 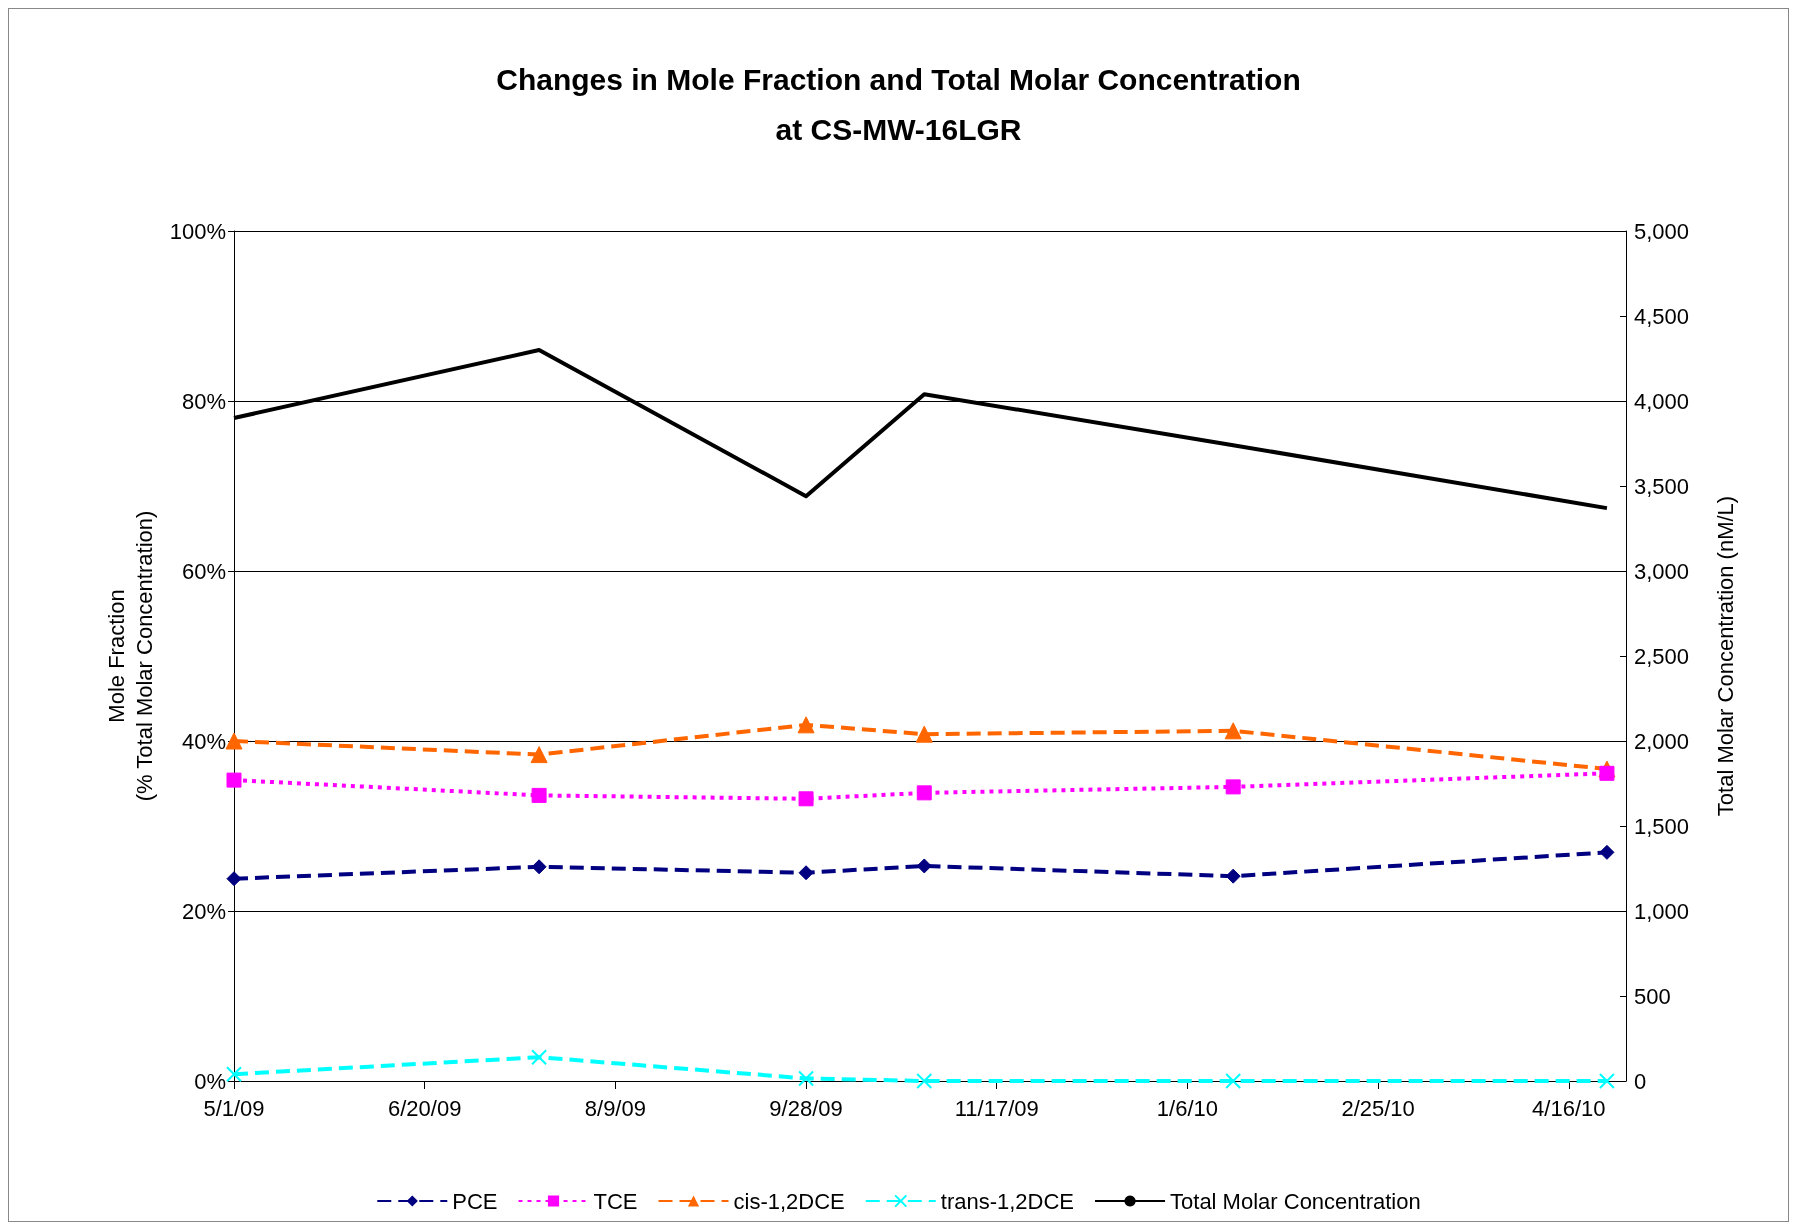 What do you see at coordinates (475, 1201) in the screenshot?
I see `legend-label: PCE` at bounding box center [475, 1201].